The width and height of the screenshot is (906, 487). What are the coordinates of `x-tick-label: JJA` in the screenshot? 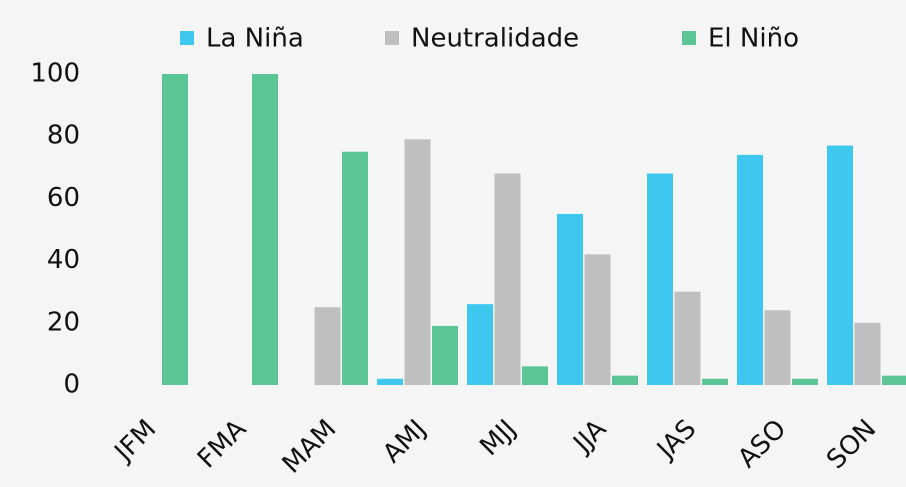 It's located at (590, 437).